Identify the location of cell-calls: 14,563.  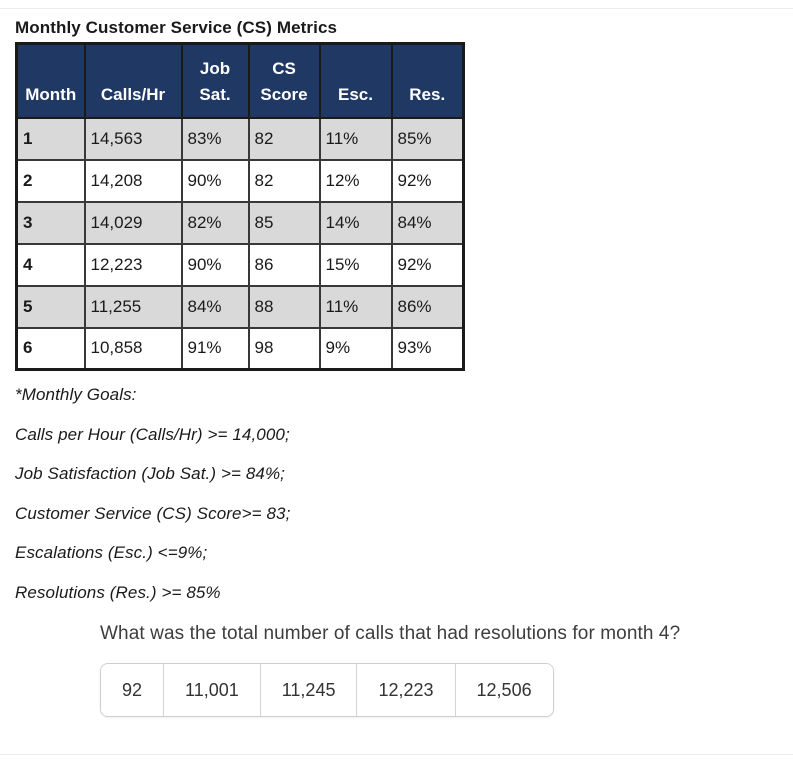
(133, 138).